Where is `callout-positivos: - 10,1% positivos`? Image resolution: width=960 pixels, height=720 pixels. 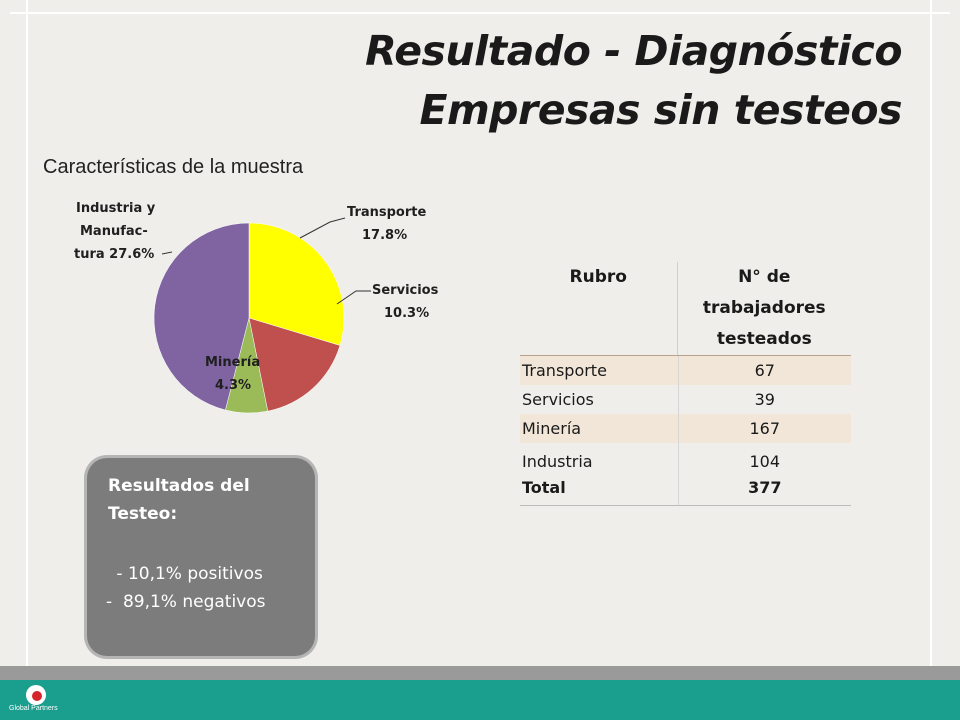 callout-positivos: - 10,1% positivos is located at coordinates (187, 574).